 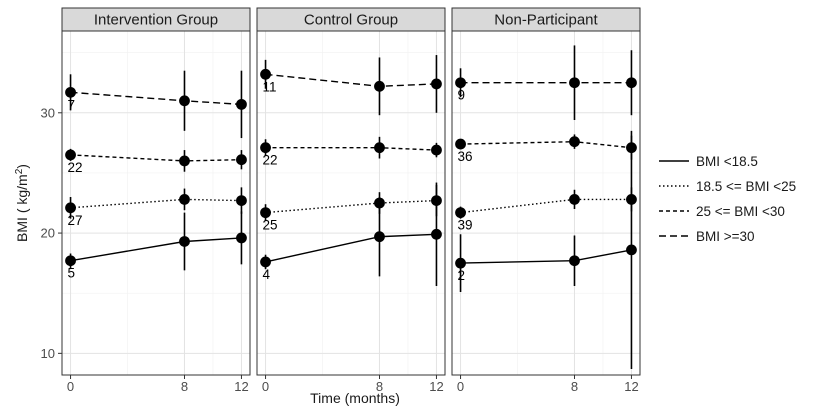 What do you see at coordinates (48, 112) in the screenshot?
I see `y-tick-label: 30` at bounding box center [48, 112].